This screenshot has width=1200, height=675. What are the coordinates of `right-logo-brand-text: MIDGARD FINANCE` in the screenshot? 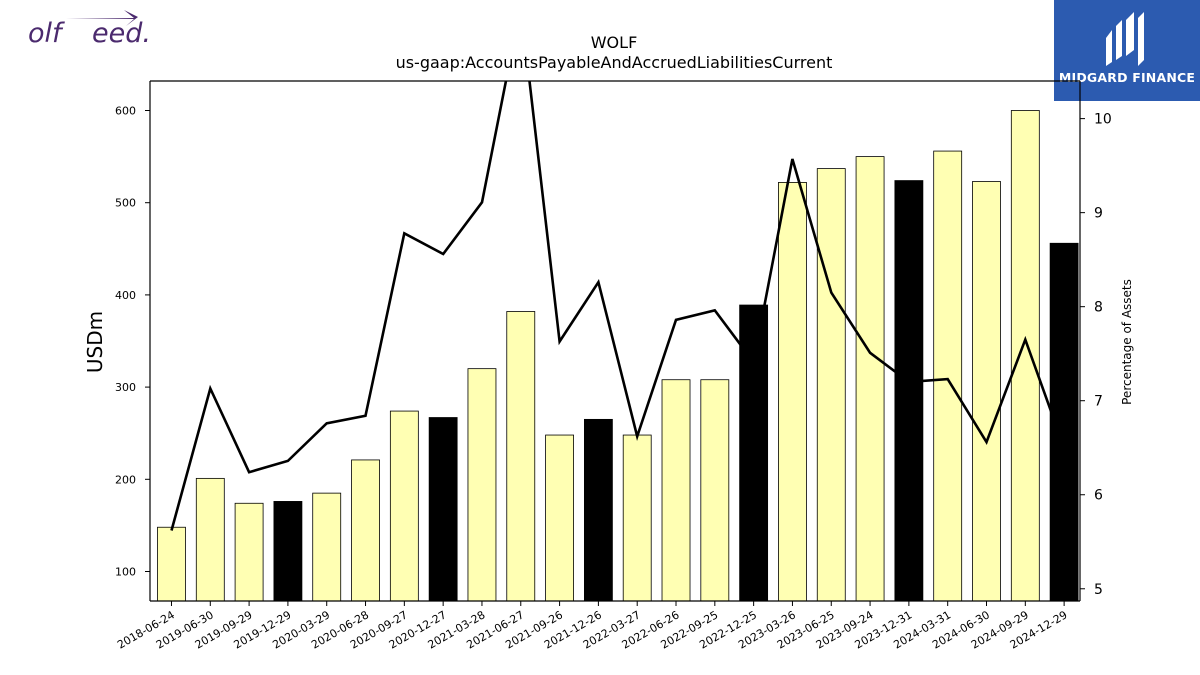 It's located at (1127, 77).